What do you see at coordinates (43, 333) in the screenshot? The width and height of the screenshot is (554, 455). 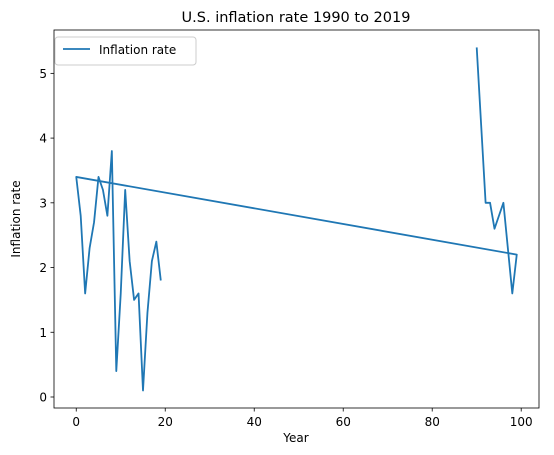 I see `y-tick-label: 1` at bounding box center [43, 333].